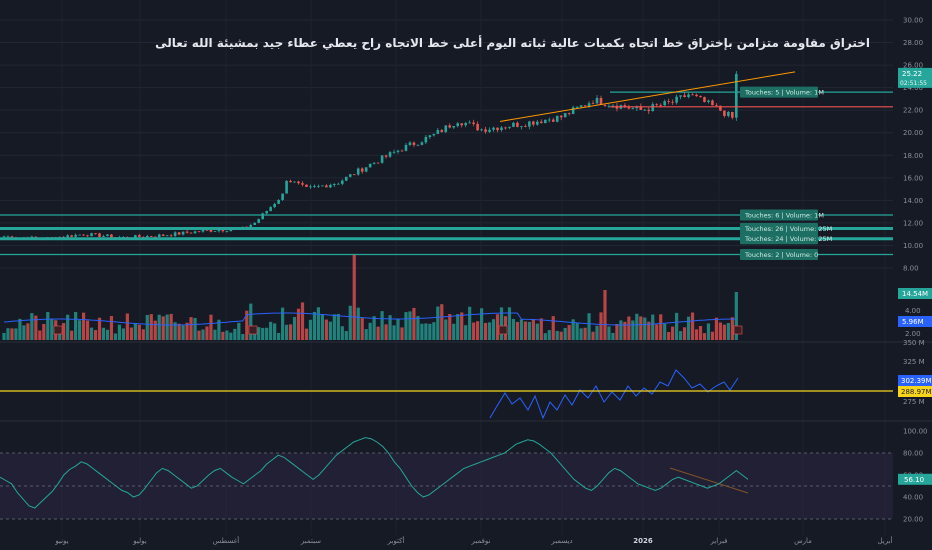 Image resolution: width=932 pixels, height=550 pixels. What do you see at coordinates (914, 343) in the screenshot?
I see `obv-tick-label: 350 M` at bounding box center [914, 343].